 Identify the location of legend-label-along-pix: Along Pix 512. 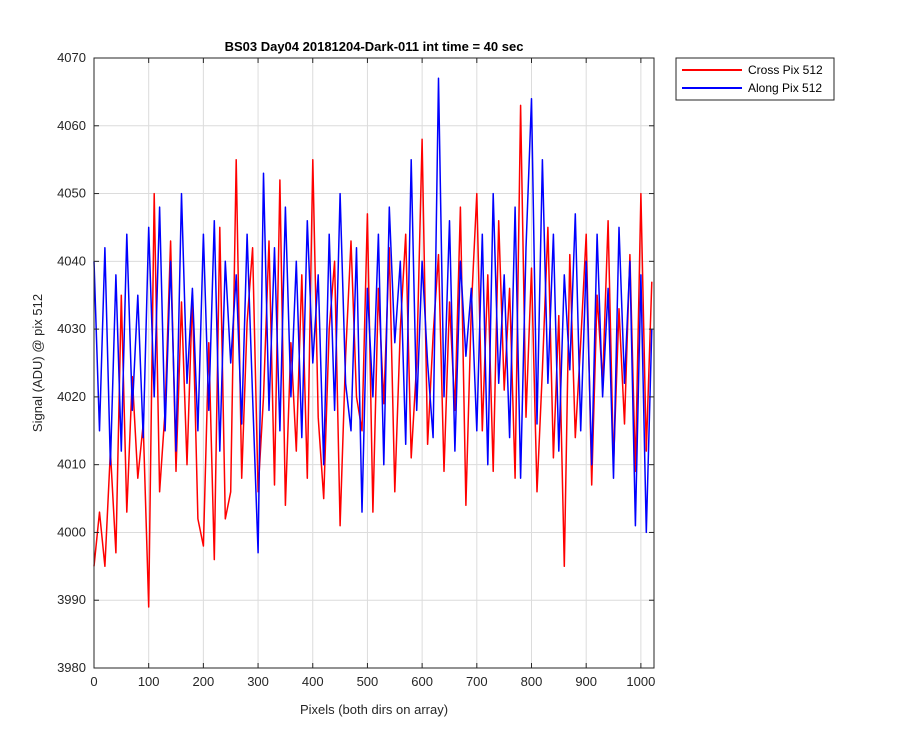
(785, 88).